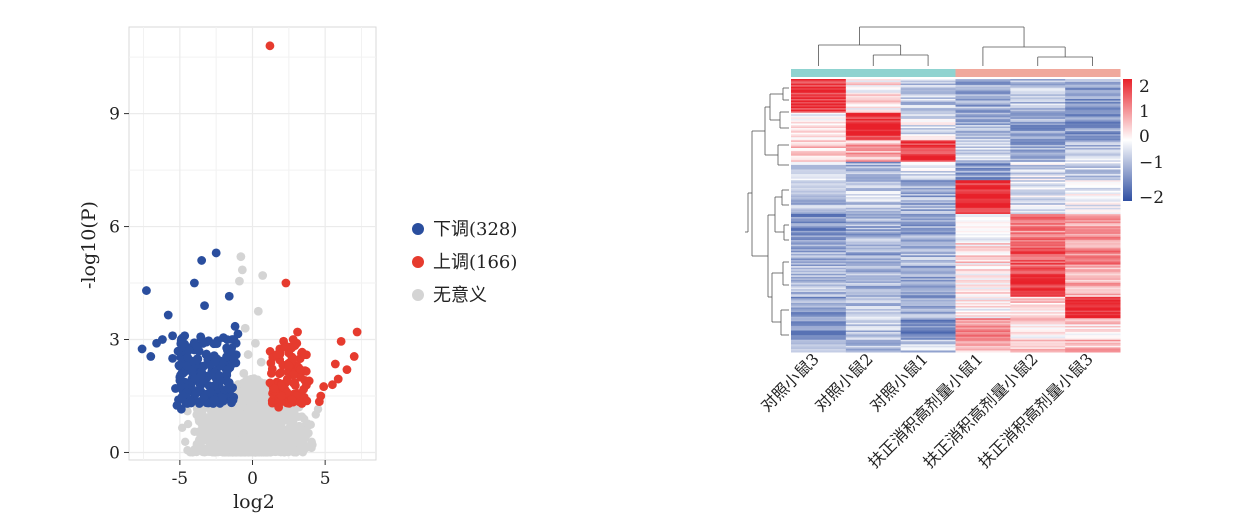 The width and height of the screenshot is (1237, 520). I want to click on ns-point, so click(288, 411).